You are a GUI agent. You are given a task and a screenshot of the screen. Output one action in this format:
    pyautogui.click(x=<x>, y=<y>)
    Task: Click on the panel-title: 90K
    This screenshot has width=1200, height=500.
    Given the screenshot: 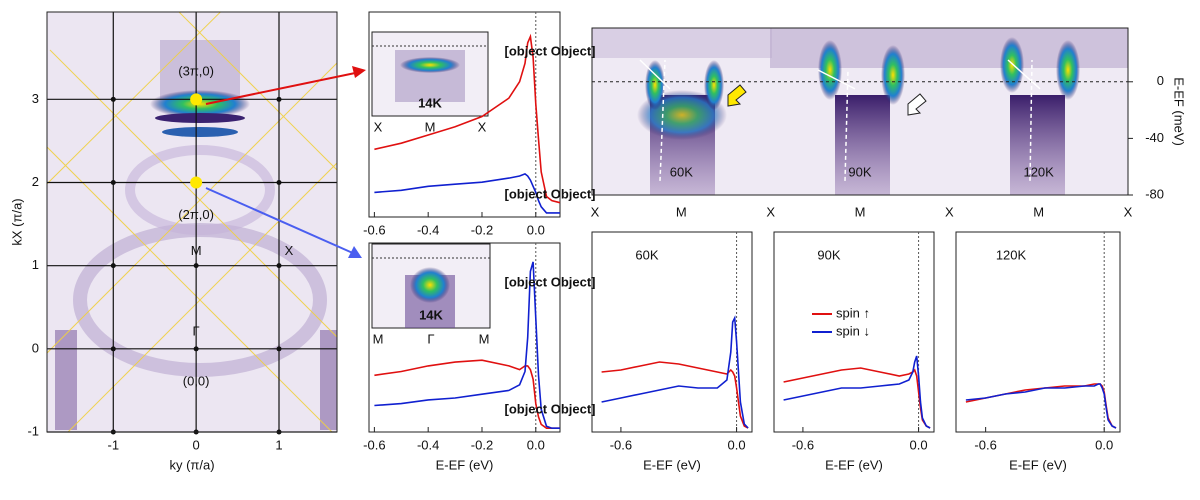 What is the action you would take?
    pyautogui.click(x=828, y=254)
    